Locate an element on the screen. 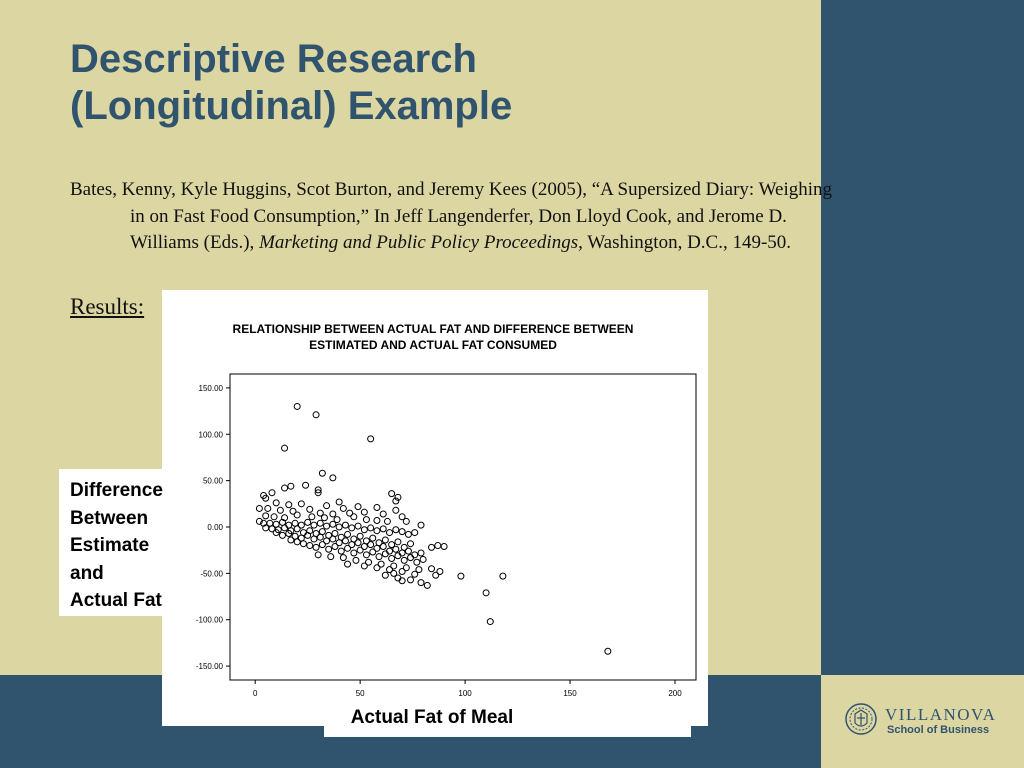 The image size is (1024, 768). citation-text-end: , Washington, D.C., 149-50. is located at coordinates (685, 242).